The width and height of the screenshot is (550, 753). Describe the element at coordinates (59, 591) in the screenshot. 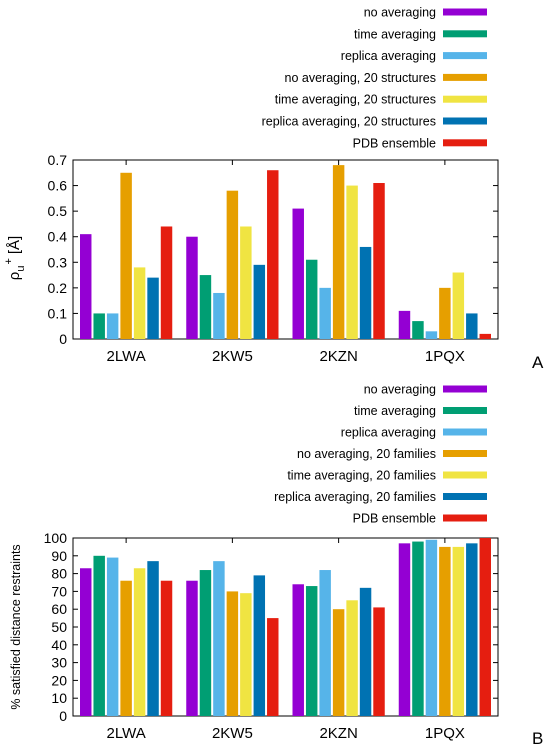

I see `y-tick-label: 70` at that location.